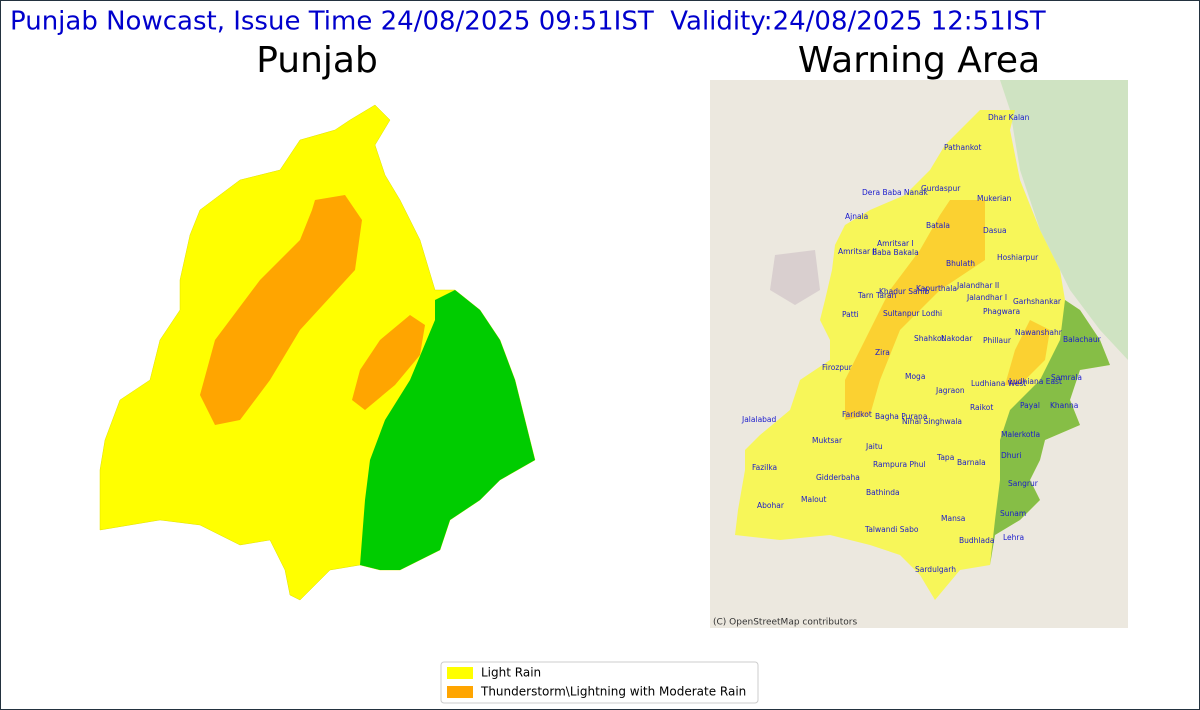  What do you see at coordinates (995, 230) in the screenshot?
I see `place-label: Dasua` at bounding box center [995, 230].